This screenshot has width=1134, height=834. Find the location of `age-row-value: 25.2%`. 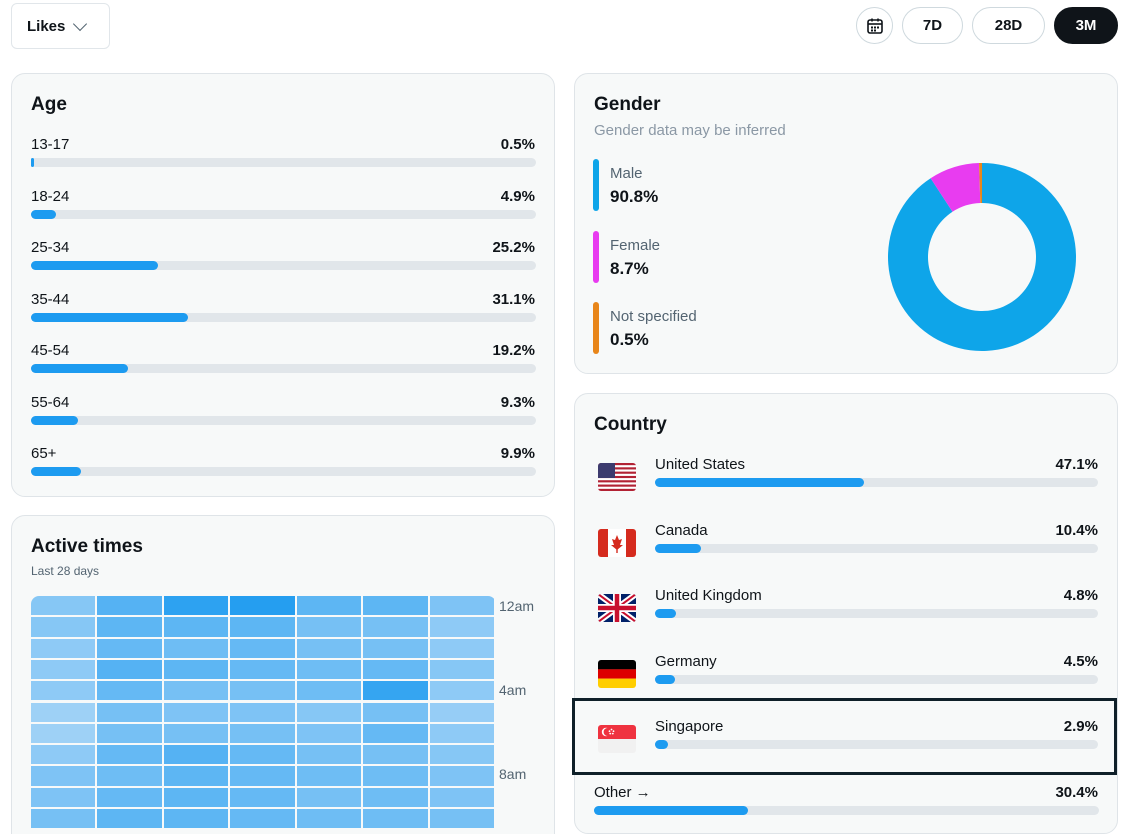

age-row-value: 25.2% is located at coordinates (513, 247).